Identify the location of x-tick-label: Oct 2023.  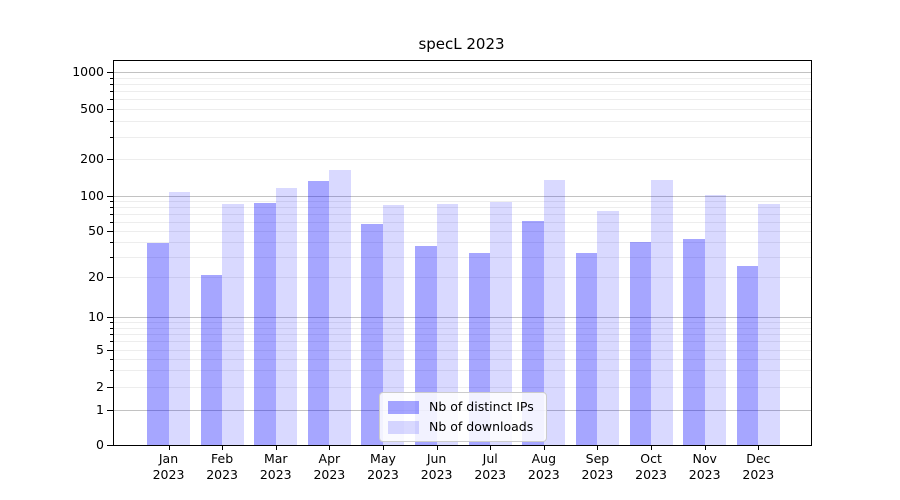
(651, 466).